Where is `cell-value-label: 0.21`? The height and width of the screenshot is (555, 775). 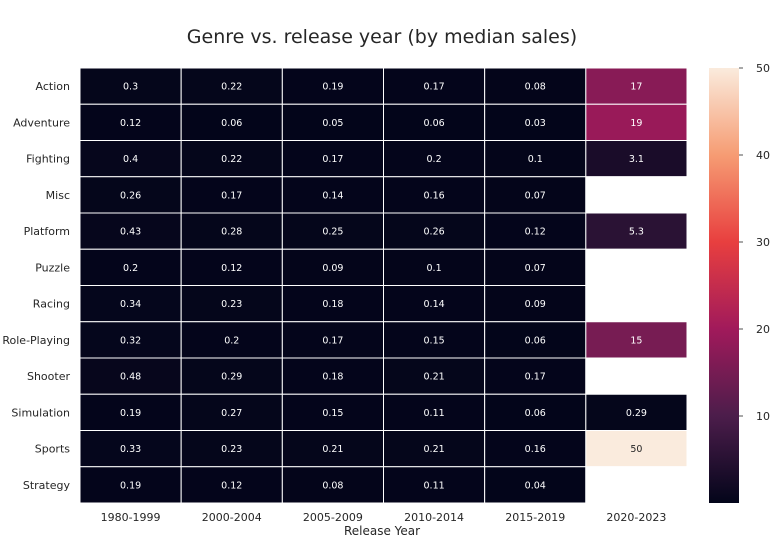 cell-value-label: 0.21 is located at coordinates (434, 377).